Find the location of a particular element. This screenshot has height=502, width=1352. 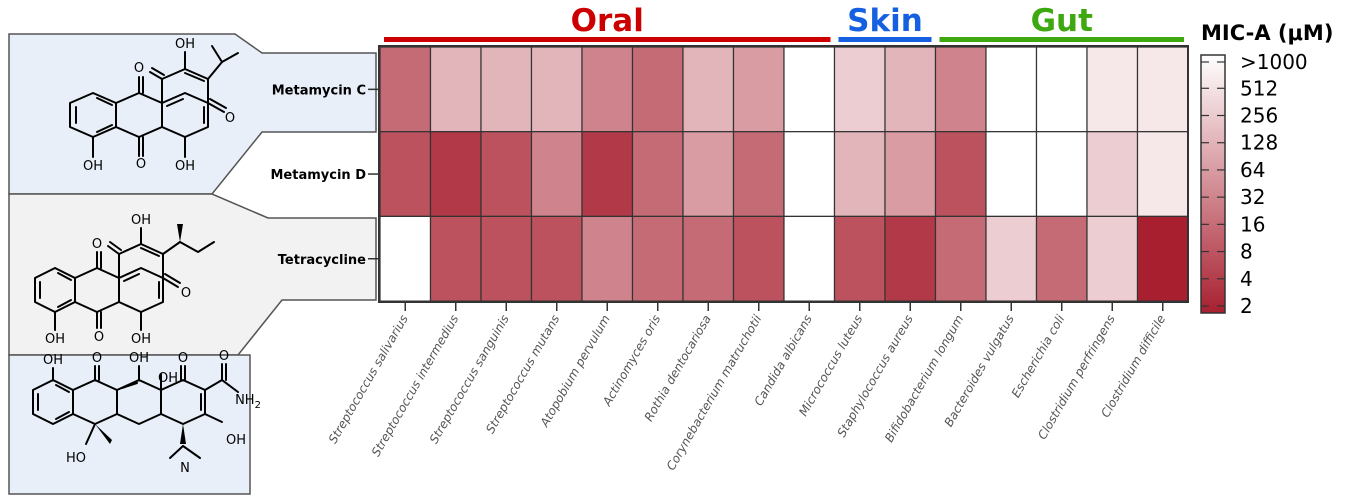

metamycin-d-panel is located at coordinates (192, 274).